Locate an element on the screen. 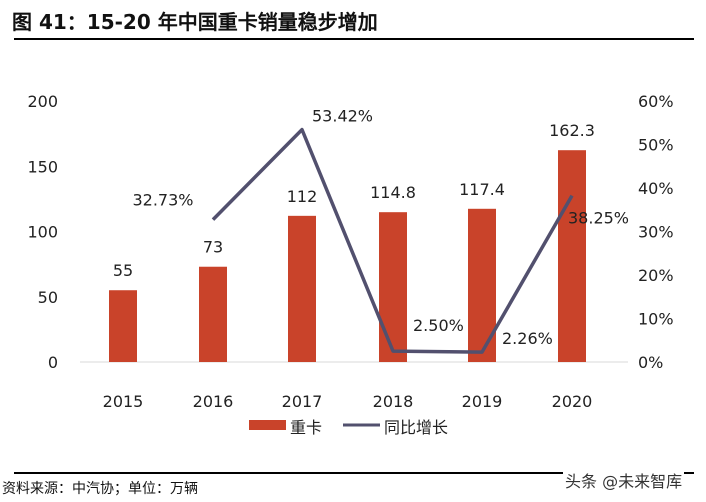  line-data-label: 2.50% is located at coordinates (438, 325).